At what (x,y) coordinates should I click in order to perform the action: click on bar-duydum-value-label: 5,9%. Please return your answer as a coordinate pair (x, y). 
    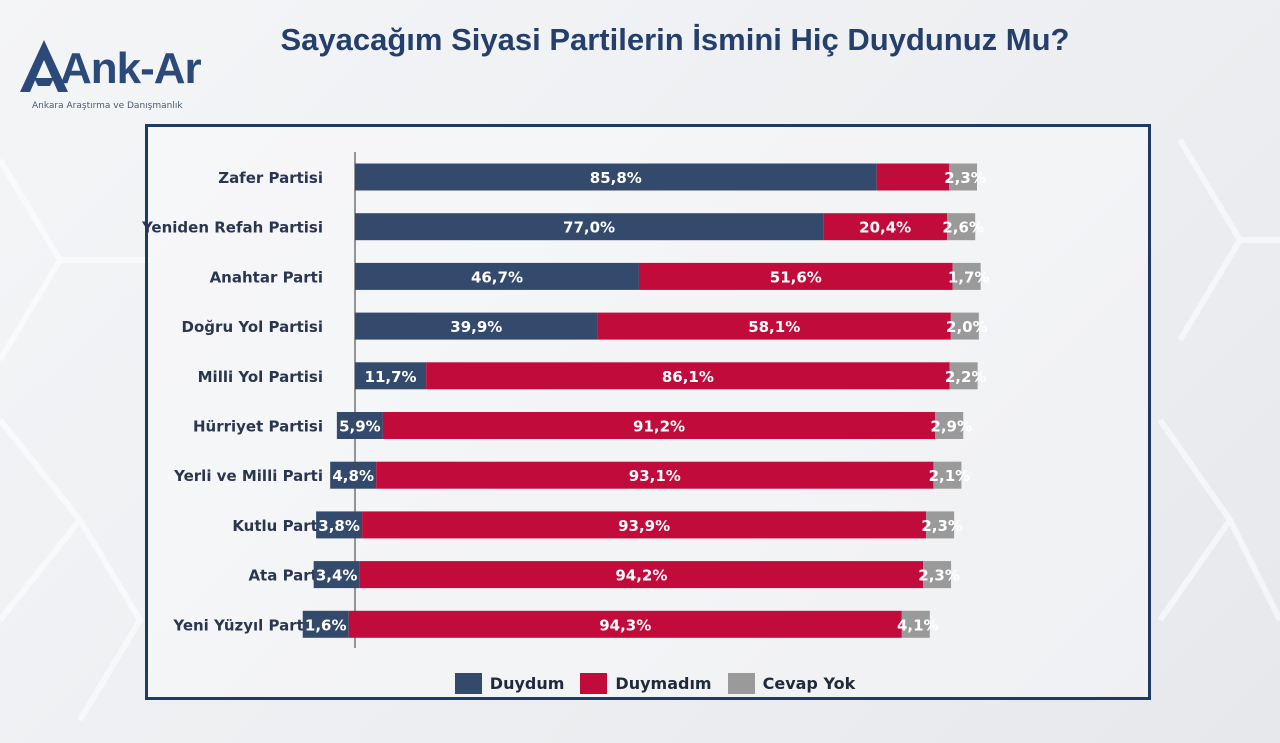
    Looking at the image, I should click on (360, 427).